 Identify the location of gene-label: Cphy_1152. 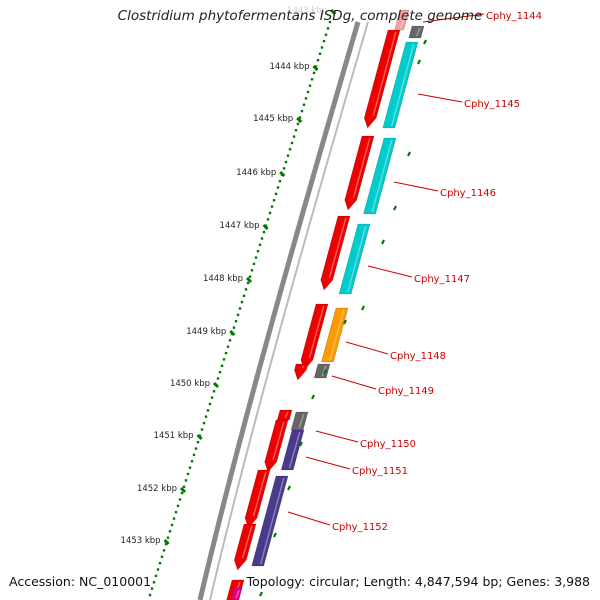
(360, 527).